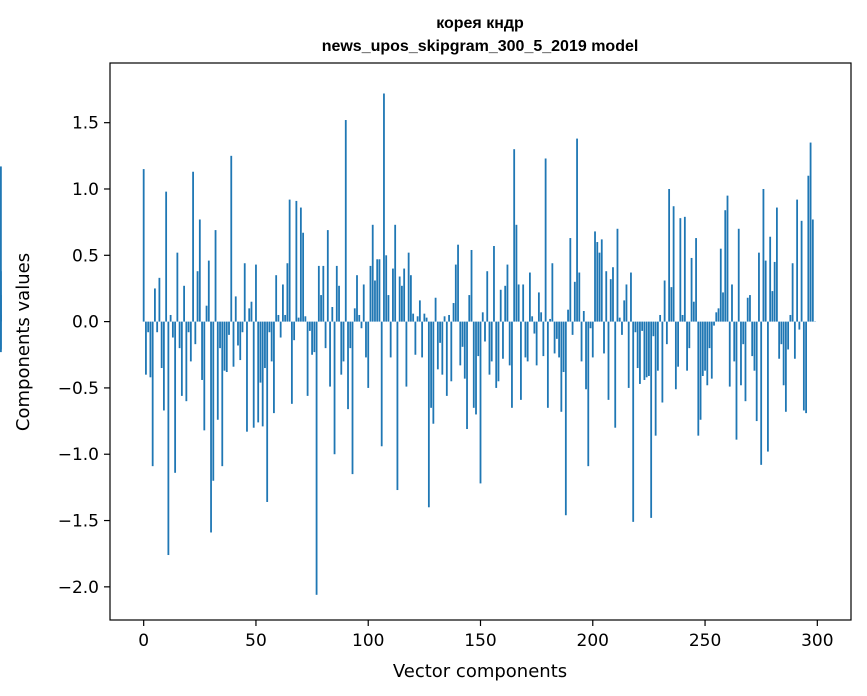  What do you see at coordinates (480, 641) in the screenshot?
I see `x-tick-label: 150` at bounding box center [480, 641].